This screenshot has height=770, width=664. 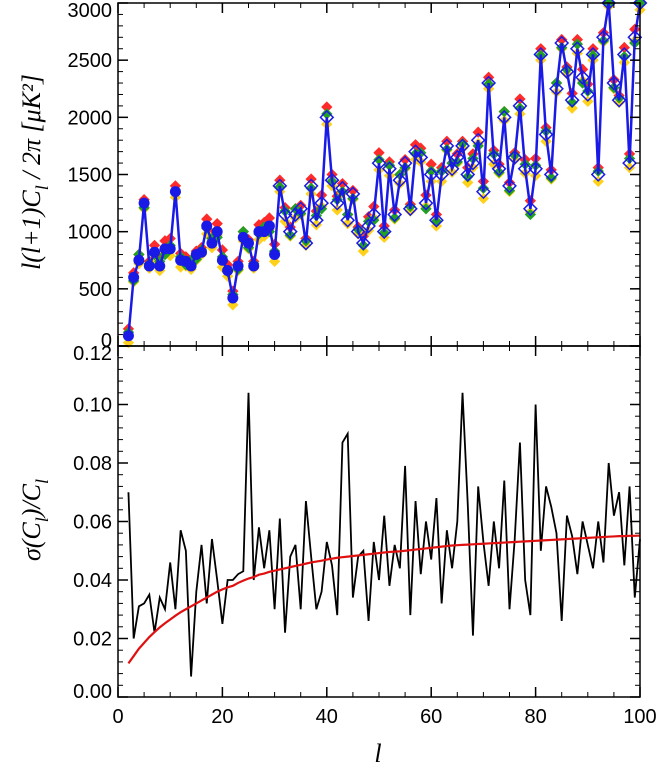 I want to click on power-spectrum-ylabel: l(l+1)Cl / 2π [μK²], so click(x=34, y=172).